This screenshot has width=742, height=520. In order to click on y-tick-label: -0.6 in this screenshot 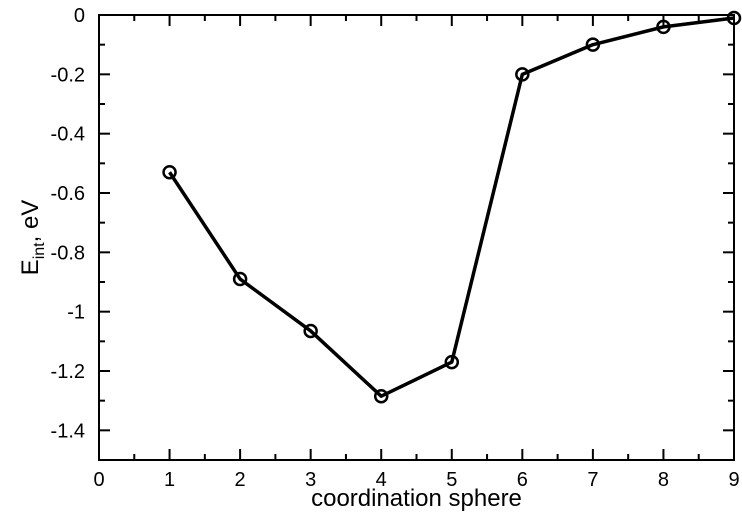, I will do `click(68, 194)`.